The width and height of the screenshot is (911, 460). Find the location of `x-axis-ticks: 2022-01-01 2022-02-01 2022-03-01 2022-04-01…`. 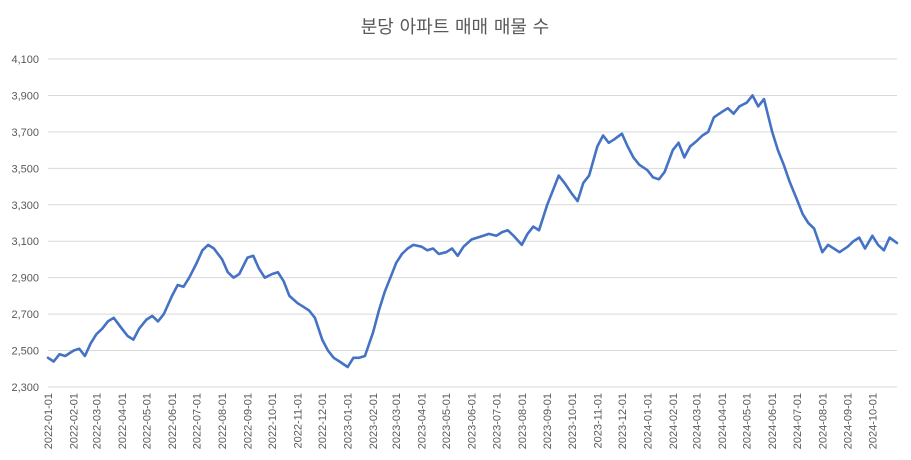

x-axis-ticks: 2022-01-01 2022-02-01 2022-03-01 2022-04-01… is located at coordinates (461, 421).